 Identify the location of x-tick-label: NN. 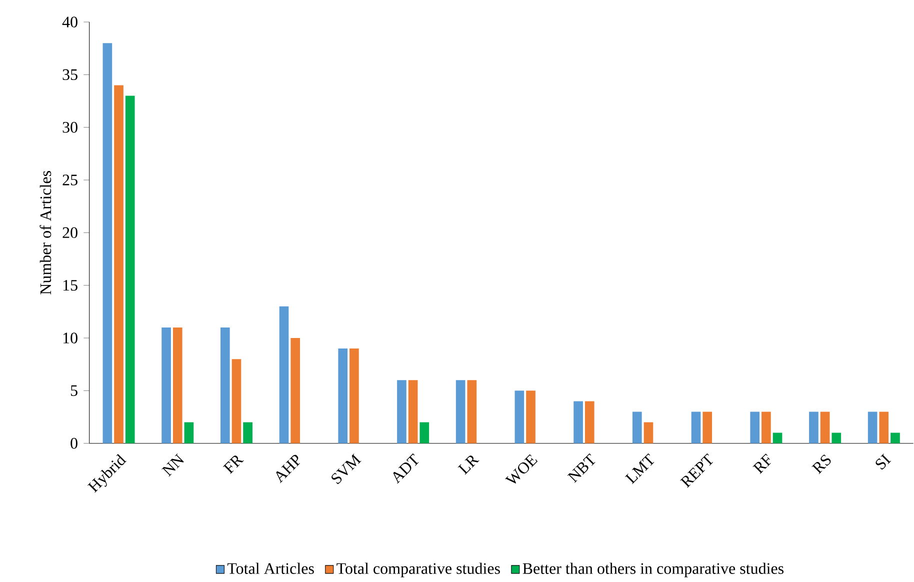
(173, 465).